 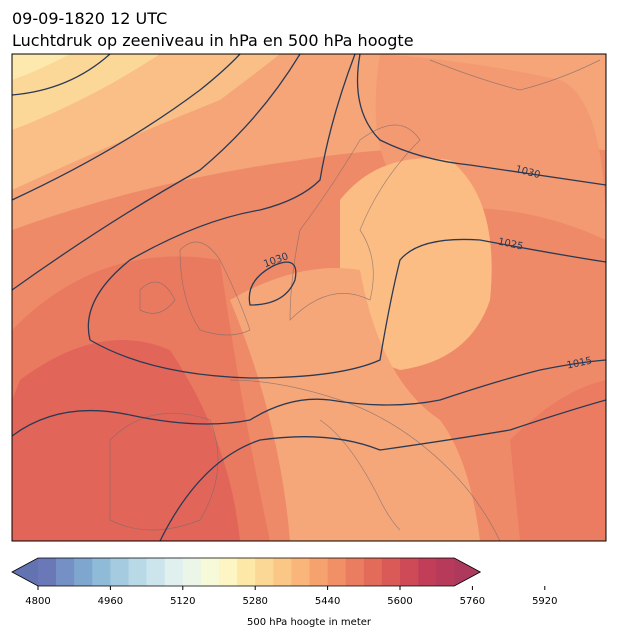 What do you see at coordinates (254, 601) in the screenshot?
I see `colorbar-tick-label: 5280` at bounding box center [254, 601].